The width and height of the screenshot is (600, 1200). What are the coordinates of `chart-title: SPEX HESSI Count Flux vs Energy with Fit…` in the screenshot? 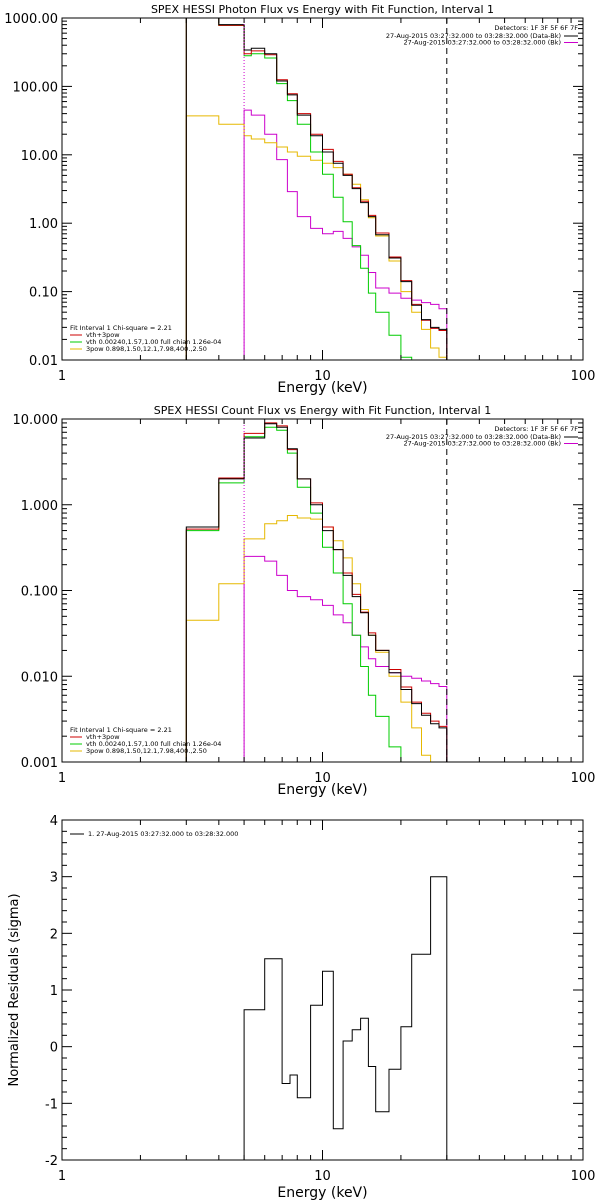 It's located at (322, 410).